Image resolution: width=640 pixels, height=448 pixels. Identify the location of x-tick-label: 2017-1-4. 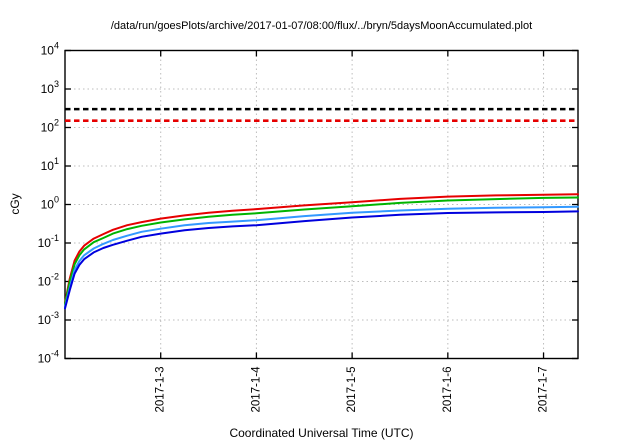
(256, 389).